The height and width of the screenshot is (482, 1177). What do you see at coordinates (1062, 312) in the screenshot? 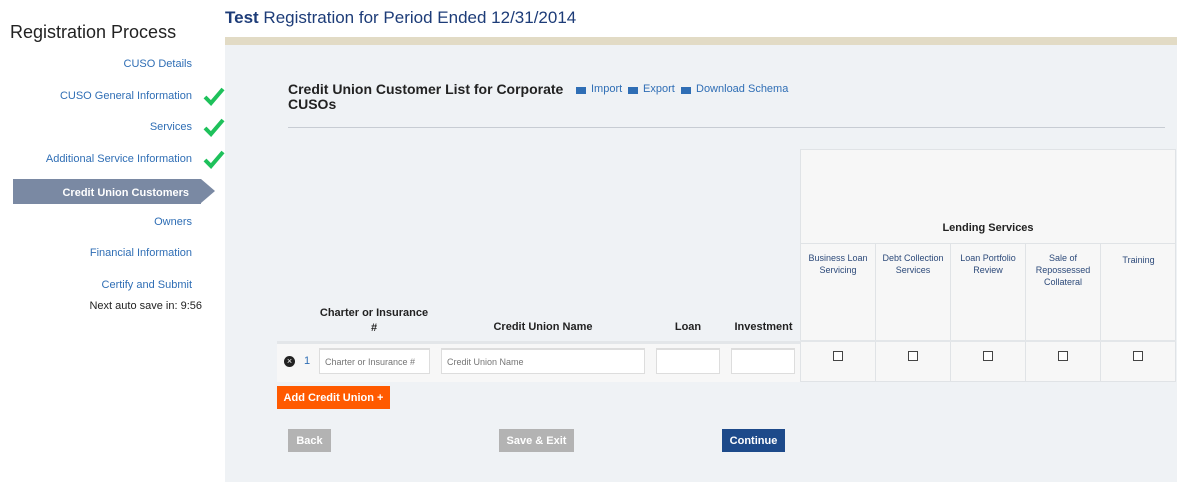
I see `col-sale-of-repossessed-collateral: Sale of Repossessed Collateral` at bounding box center [1062, 312].